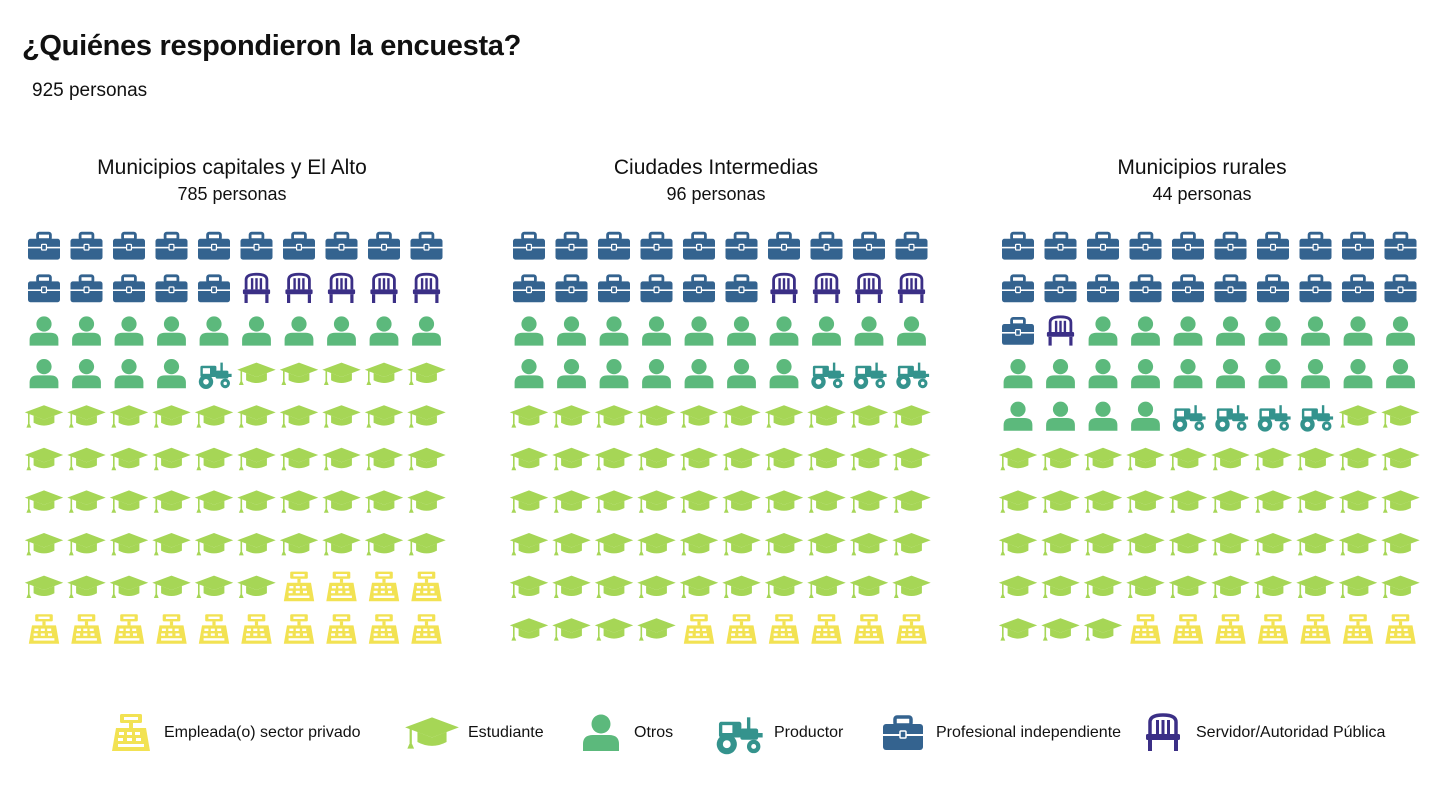 Image resolution: width=1432 pixels, height=802 pixels. Describe the element at coordinates (999, 733) in the screenshot. I see `legend-item-profesional: Profesional independiente` at that location.